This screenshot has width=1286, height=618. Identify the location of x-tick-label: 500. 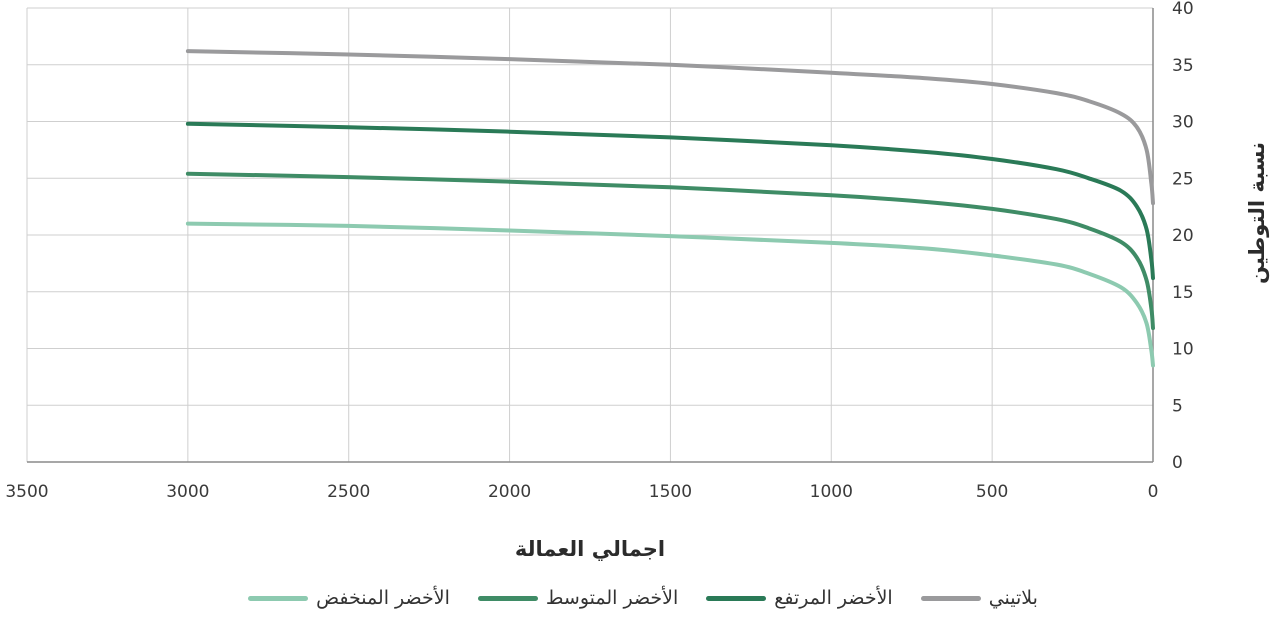
(992, 492).